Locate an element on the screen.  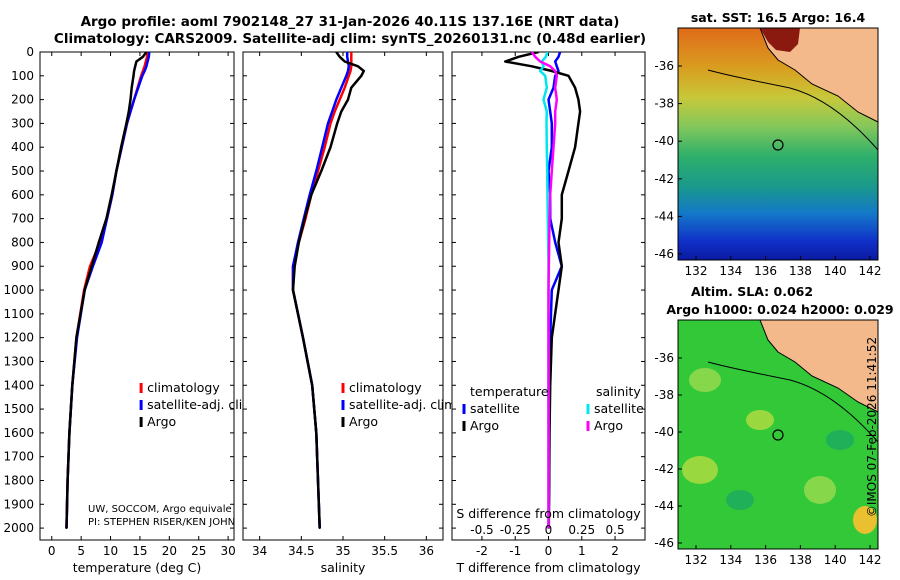
y-tick-label: 1100 is located at coordinates (18, 314).